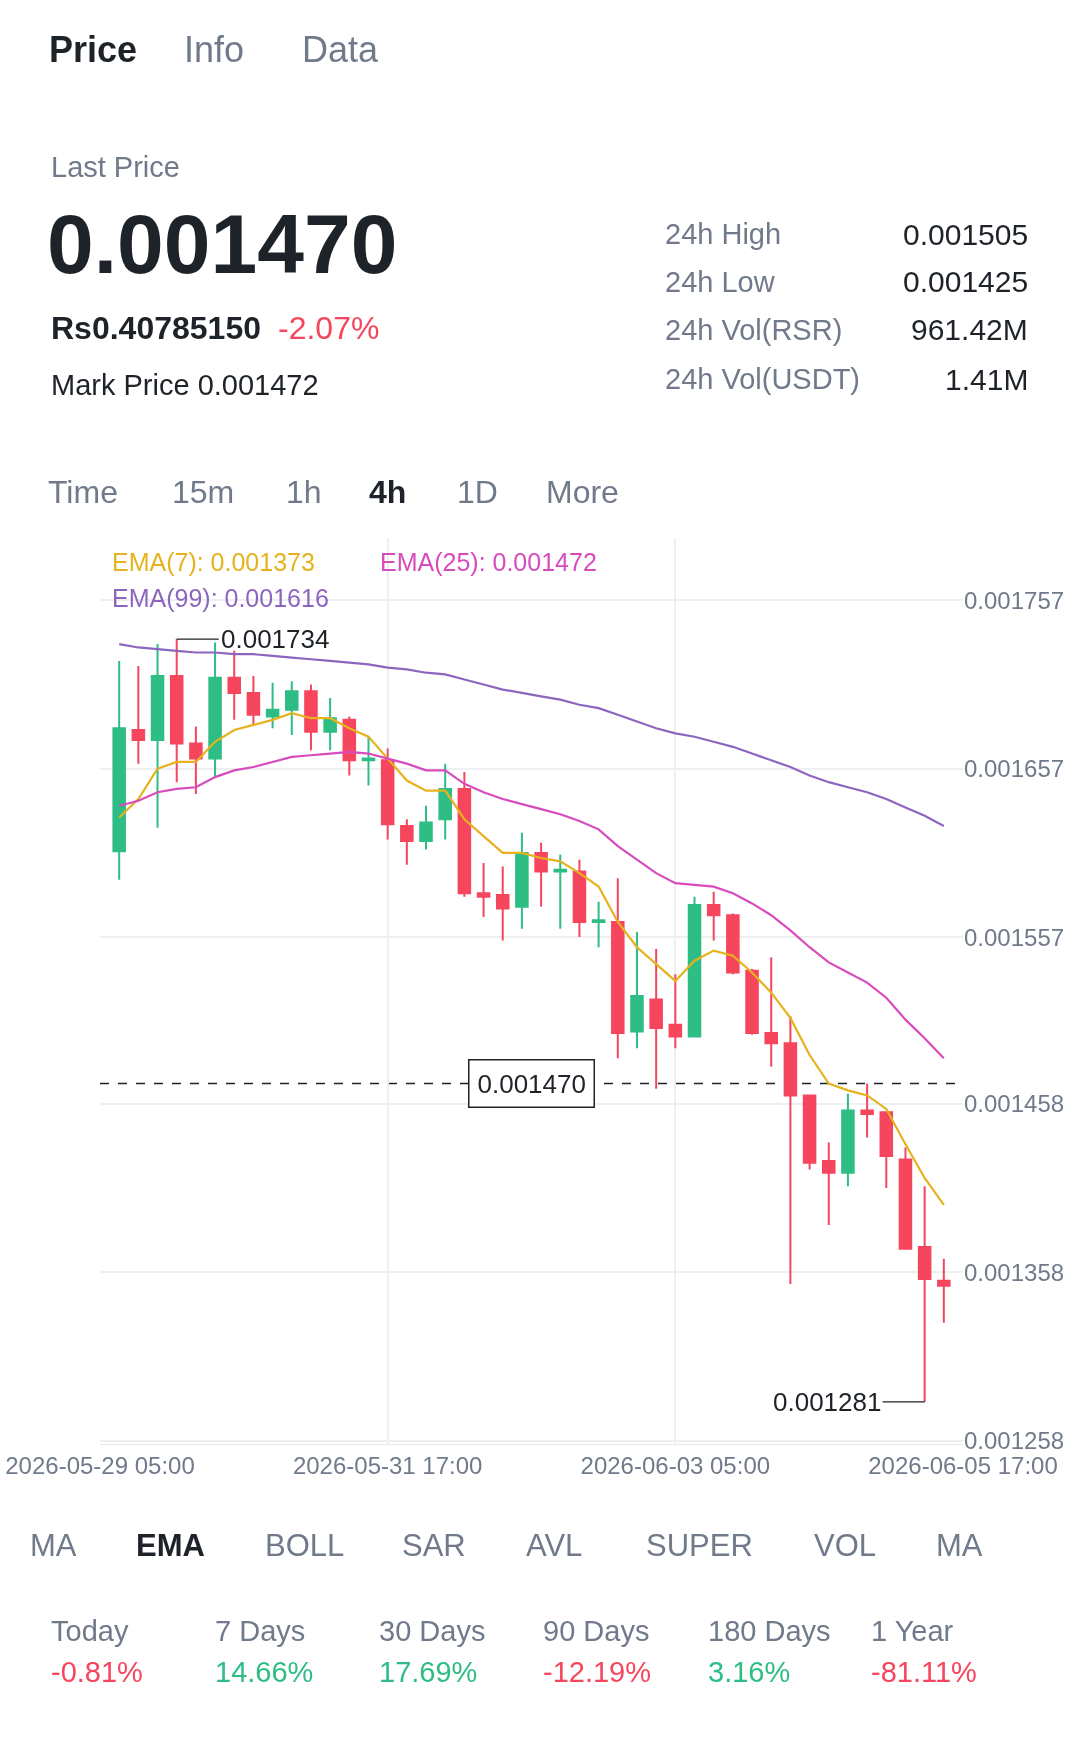 Image resolution: width=1078 pixels, height=1740 pixels. I want to click on text: Data, so click(341, 49).